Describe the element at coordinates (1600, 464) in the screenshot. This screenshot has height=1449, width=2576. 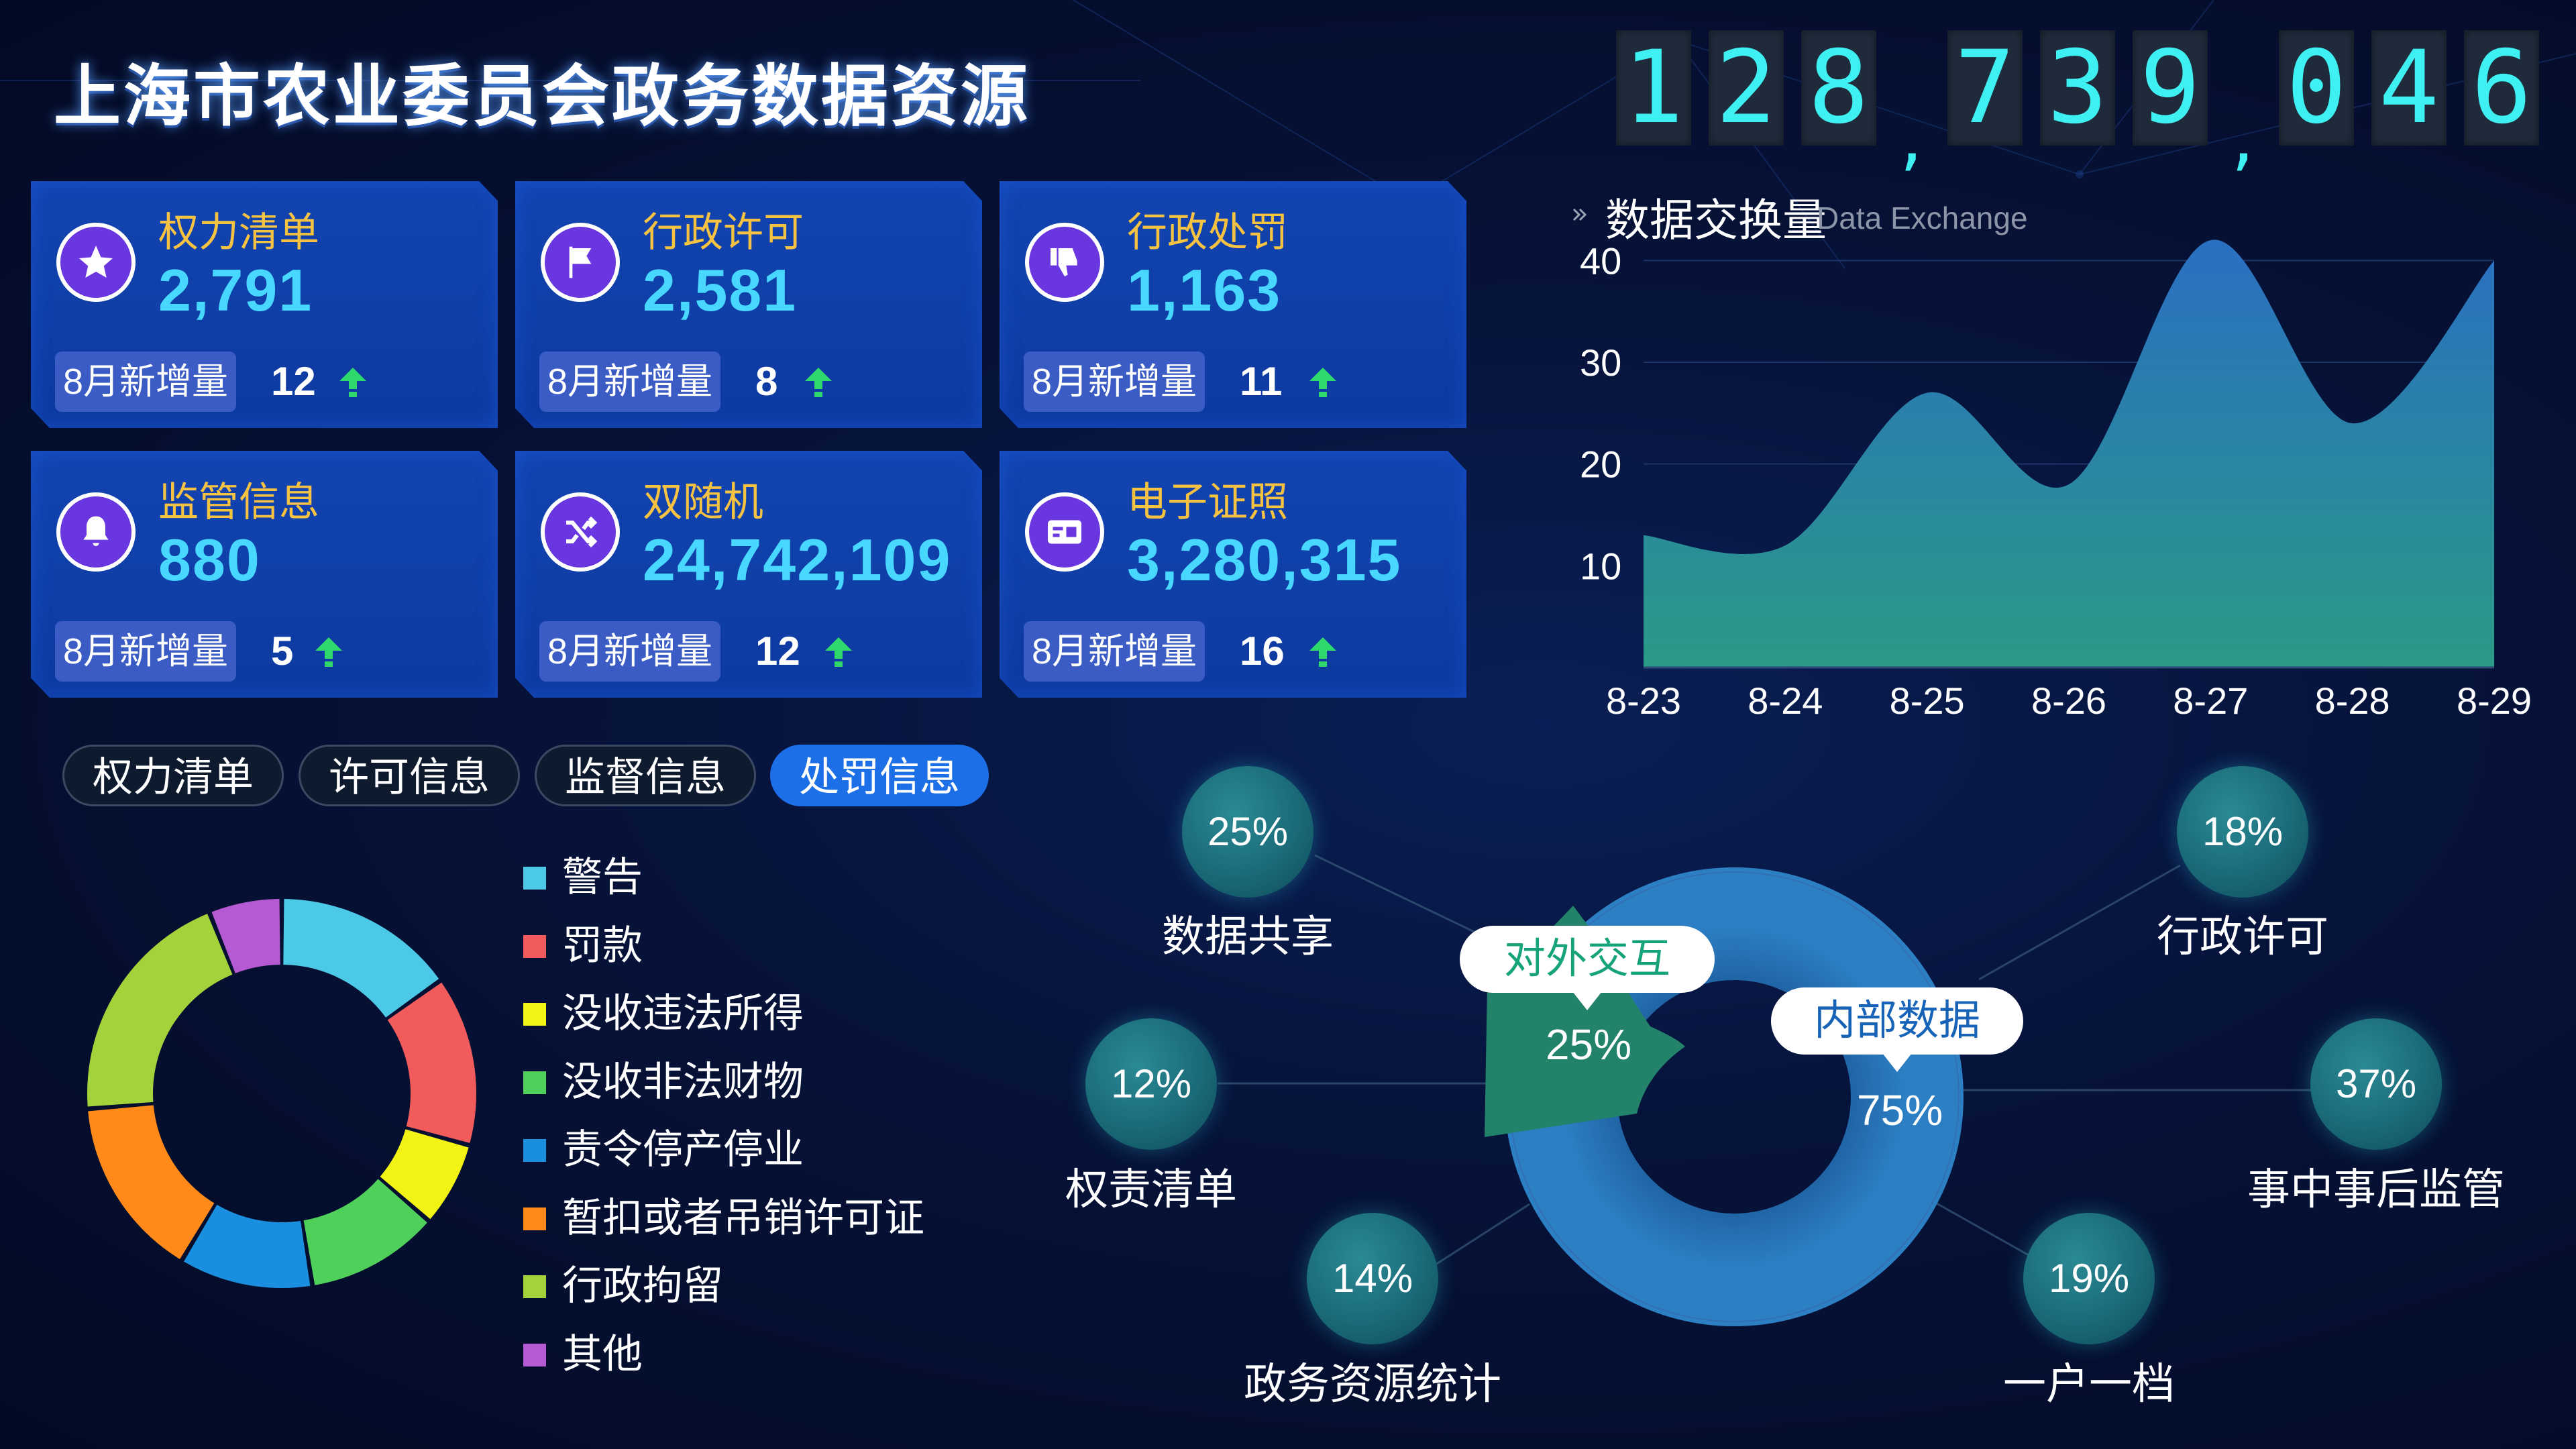
I see `y-tick-label: 20` at that location.